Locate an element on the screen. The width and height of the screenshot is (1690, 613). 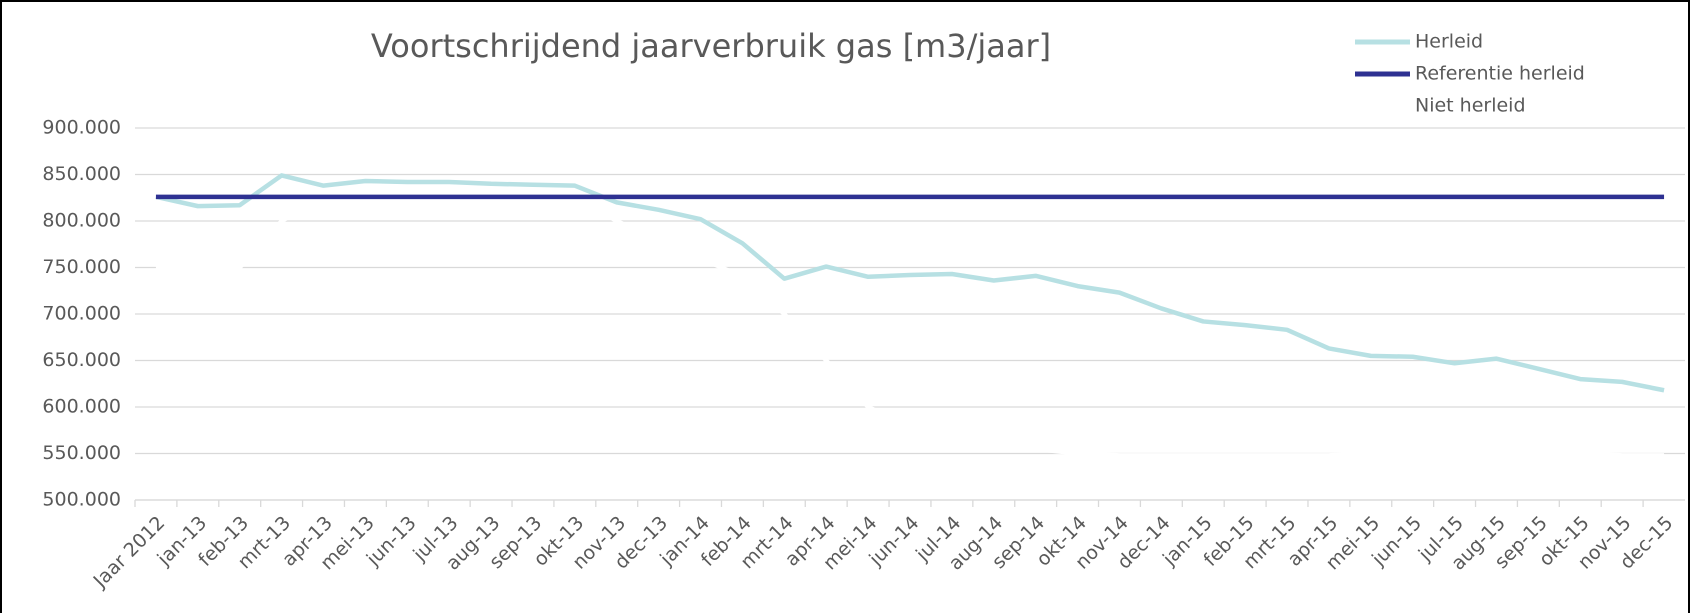
legend-label: Niet herleid is located at coordinates (1470, 106).